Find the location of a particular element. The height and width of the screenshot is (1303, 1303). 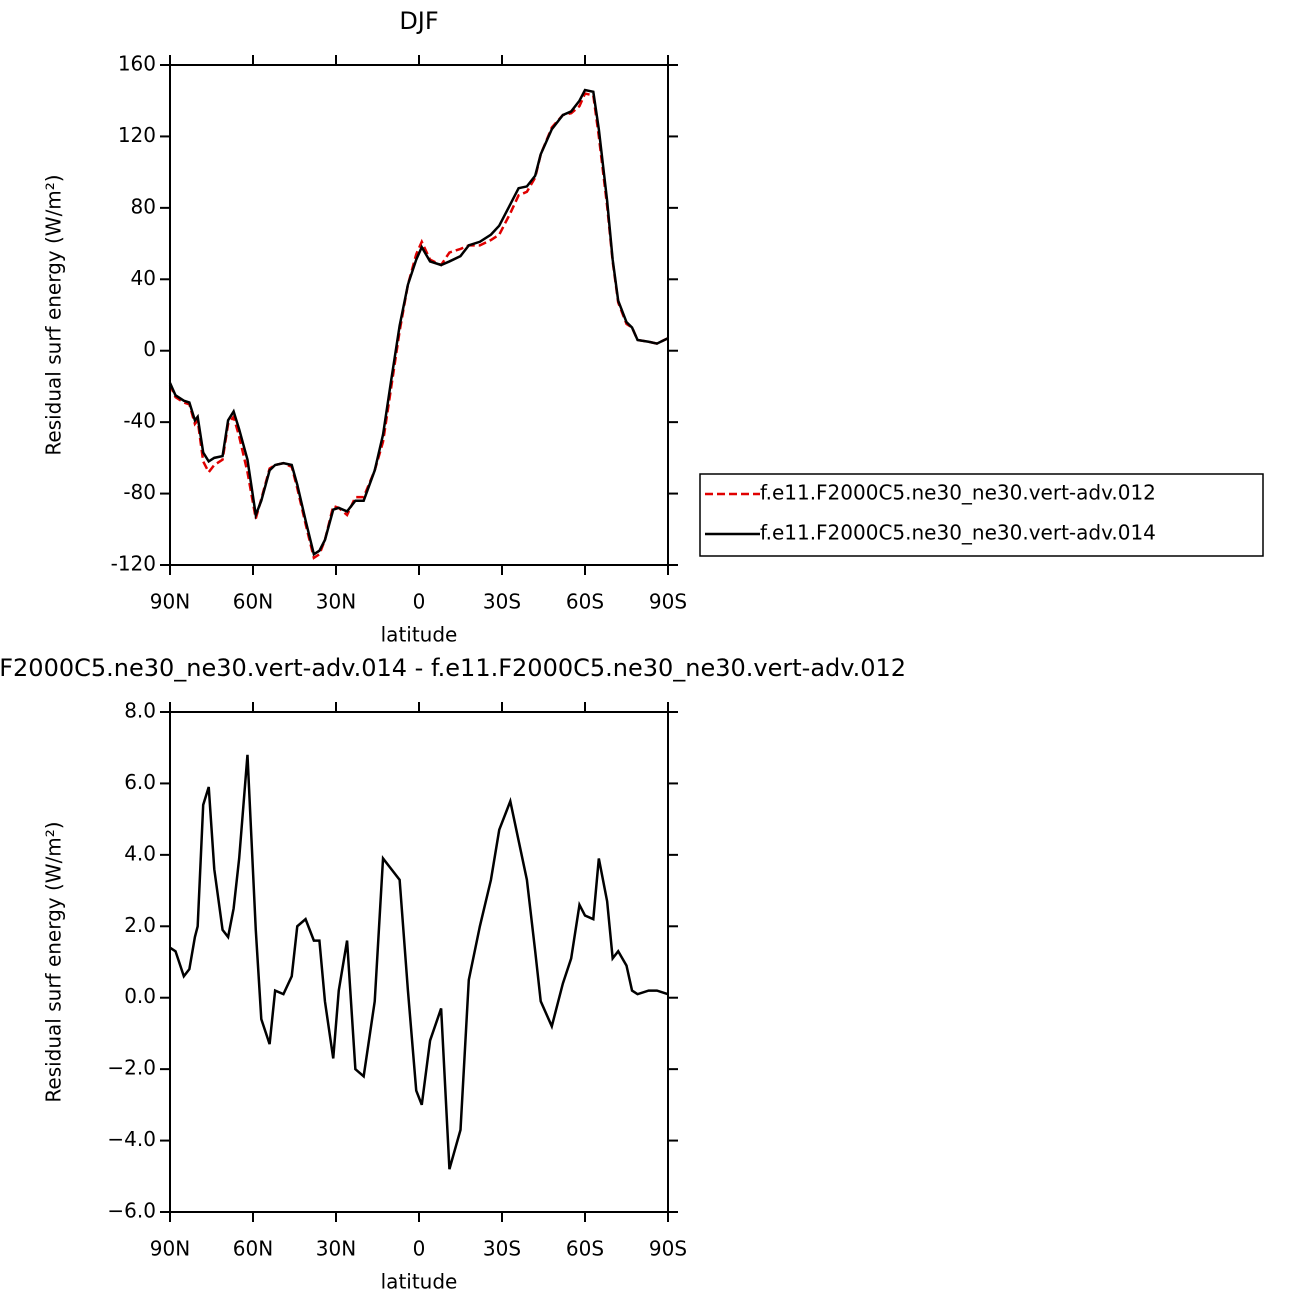

y-tick-label: -80 is located at coordinates (139, 492).